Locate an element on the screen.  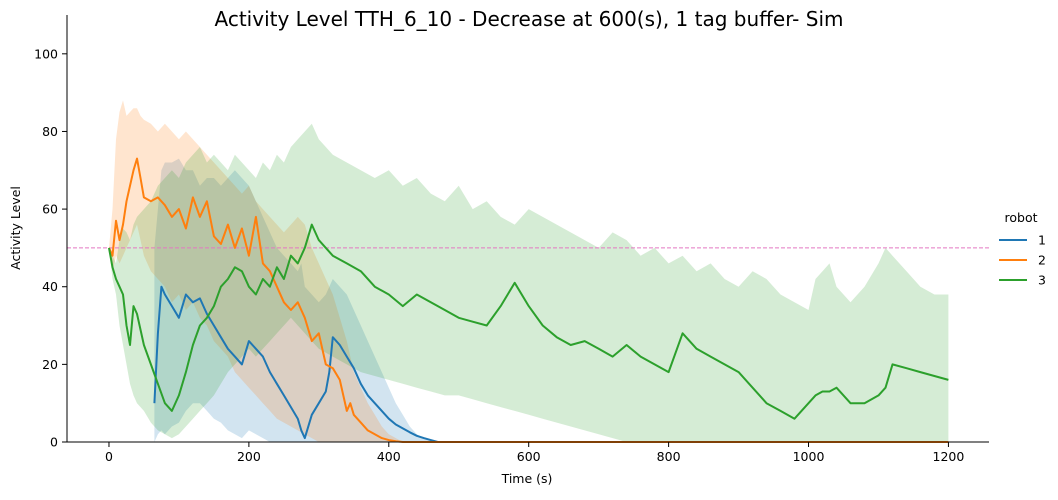
x-tick-label: 1000 is located at coordinates (809, 456).